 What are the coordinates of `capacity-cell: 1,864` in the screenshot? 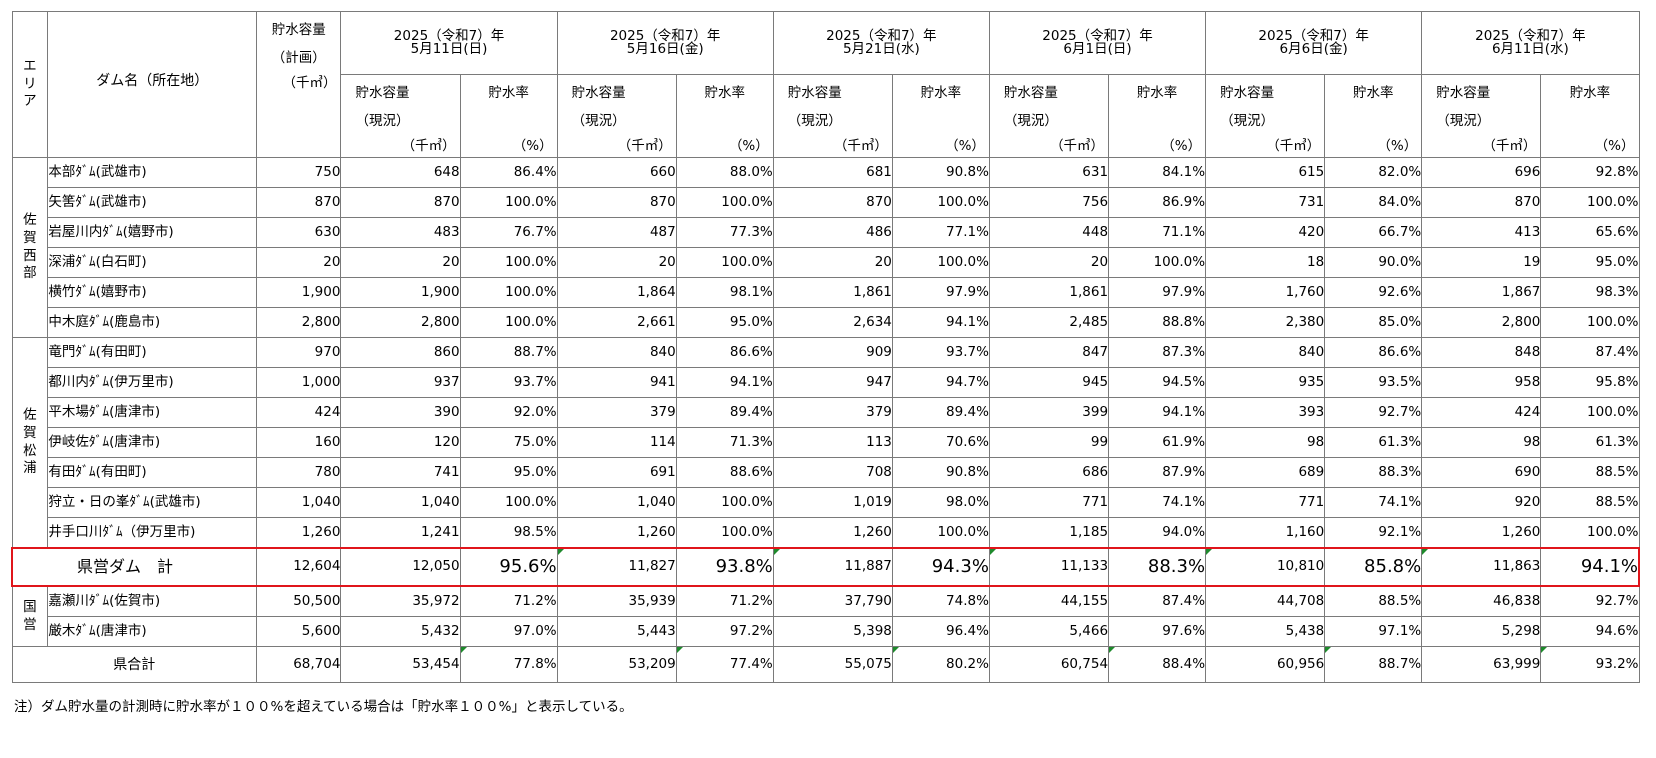 It's located at (616, 292).